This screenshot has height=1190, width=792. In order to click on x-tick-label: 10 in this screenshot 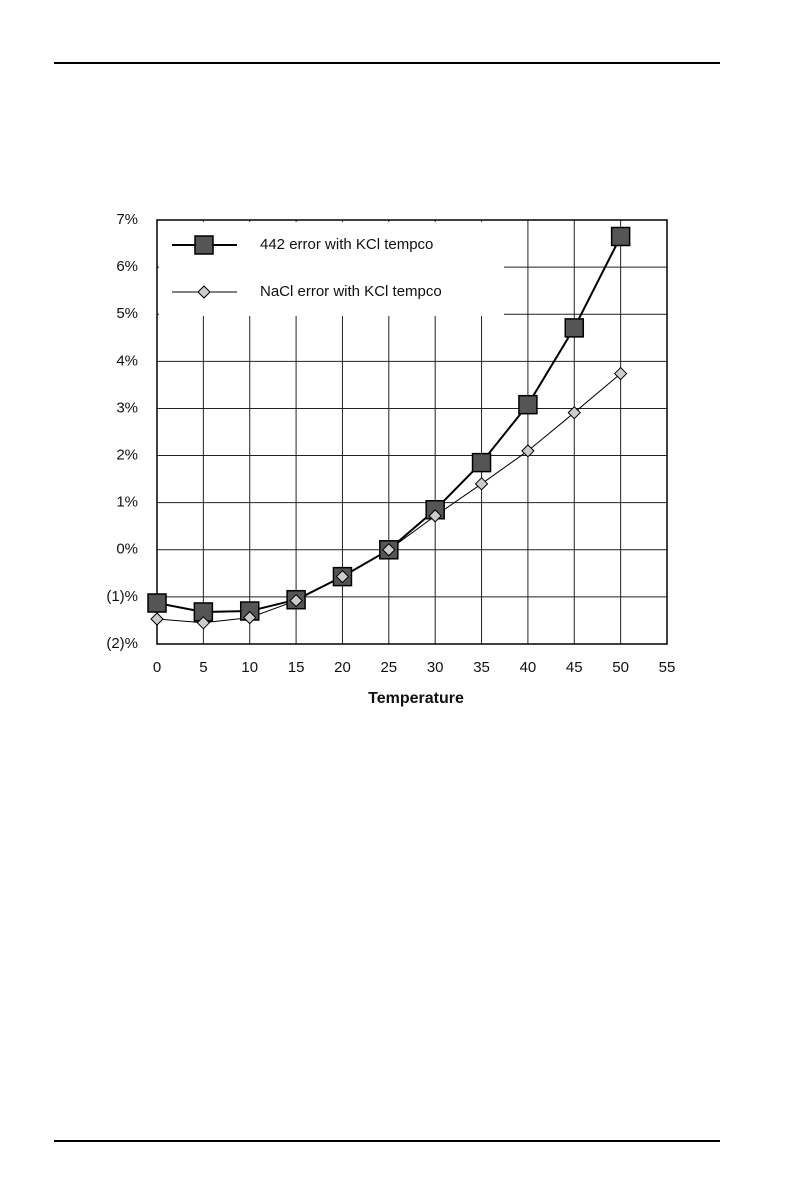, I will do `click(249, 667)`.